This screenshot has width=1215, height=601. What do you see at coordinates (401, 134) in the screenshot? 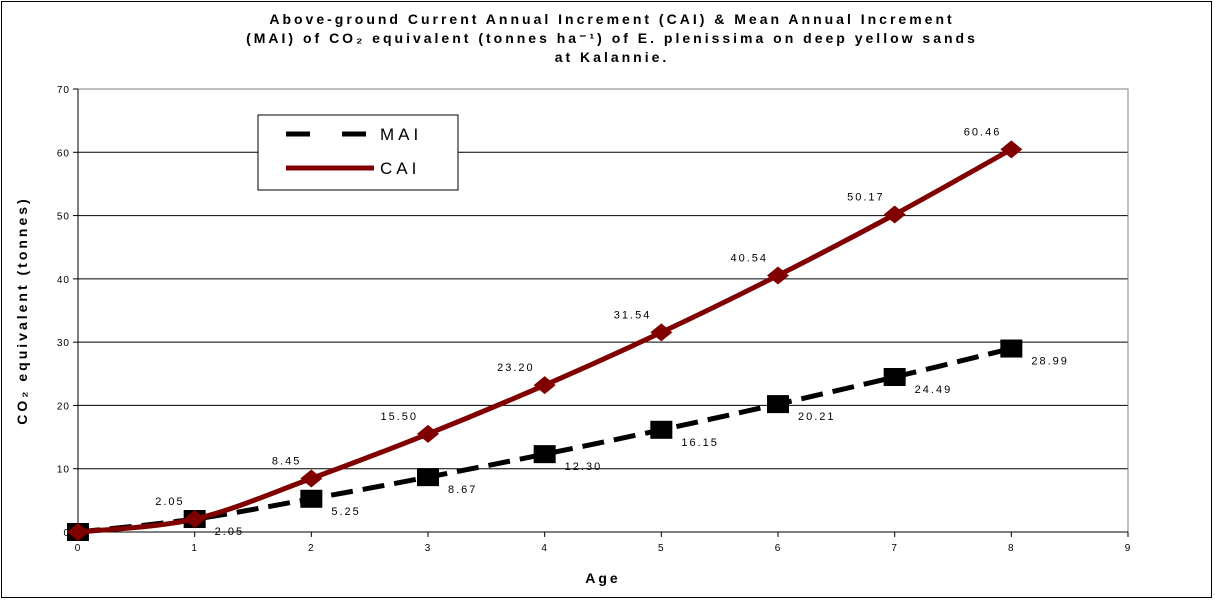
I see `legend-label-mai: MAI` at bounding box center [401, 134].